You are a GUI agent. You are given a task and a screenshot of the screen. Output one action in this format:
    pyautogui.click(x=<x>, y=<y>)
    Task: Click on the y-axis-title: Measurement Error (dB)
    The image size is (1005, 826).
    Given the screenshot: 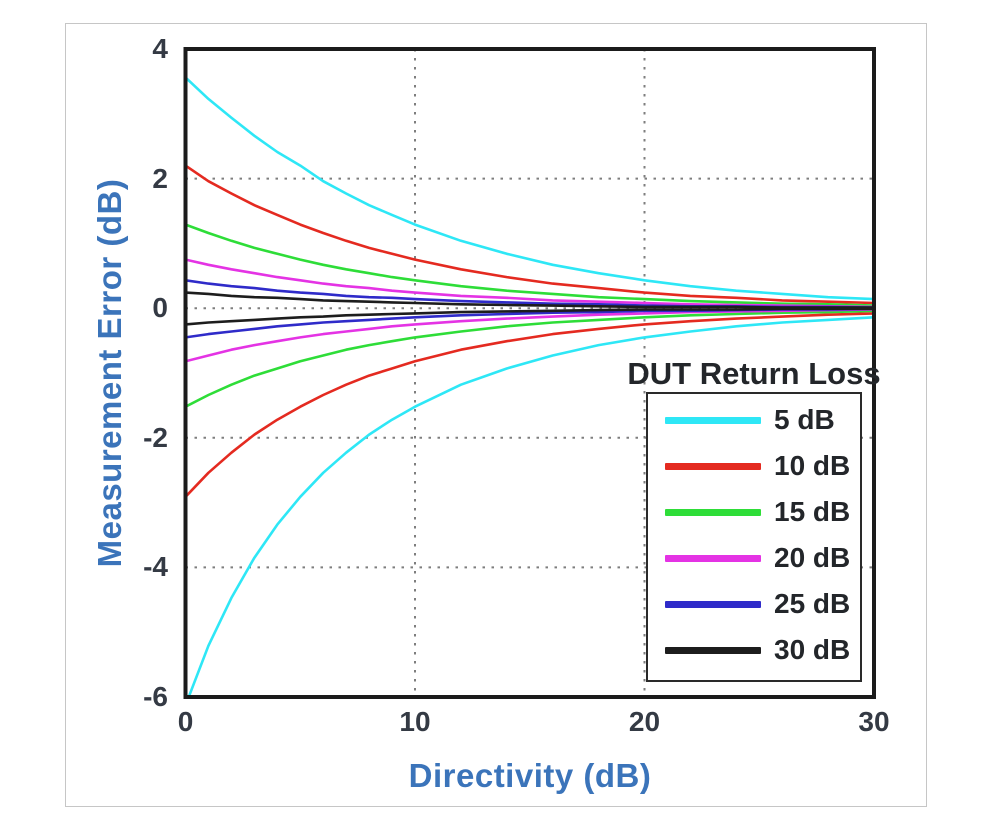 What is the action you would take?
    pyautogui.click(x=109, y=373)
    